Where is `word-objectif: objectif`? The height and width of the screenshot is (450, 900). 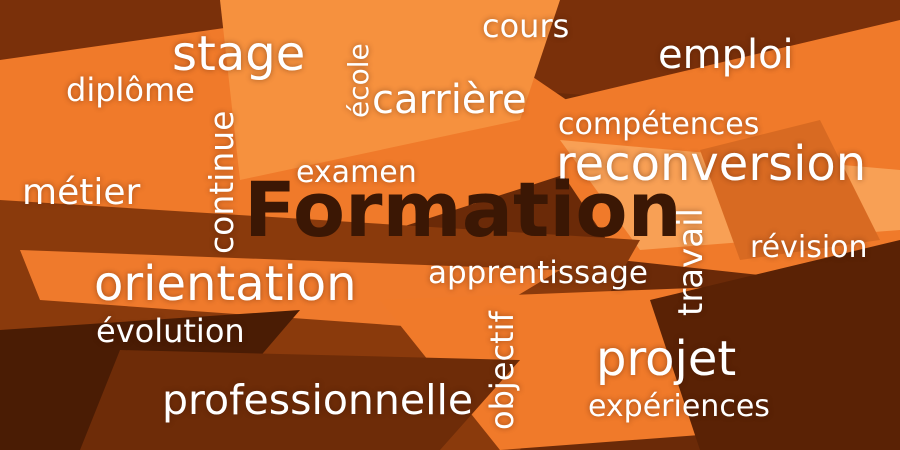 word-objectif: objectif is located at coordinates (502, 370).